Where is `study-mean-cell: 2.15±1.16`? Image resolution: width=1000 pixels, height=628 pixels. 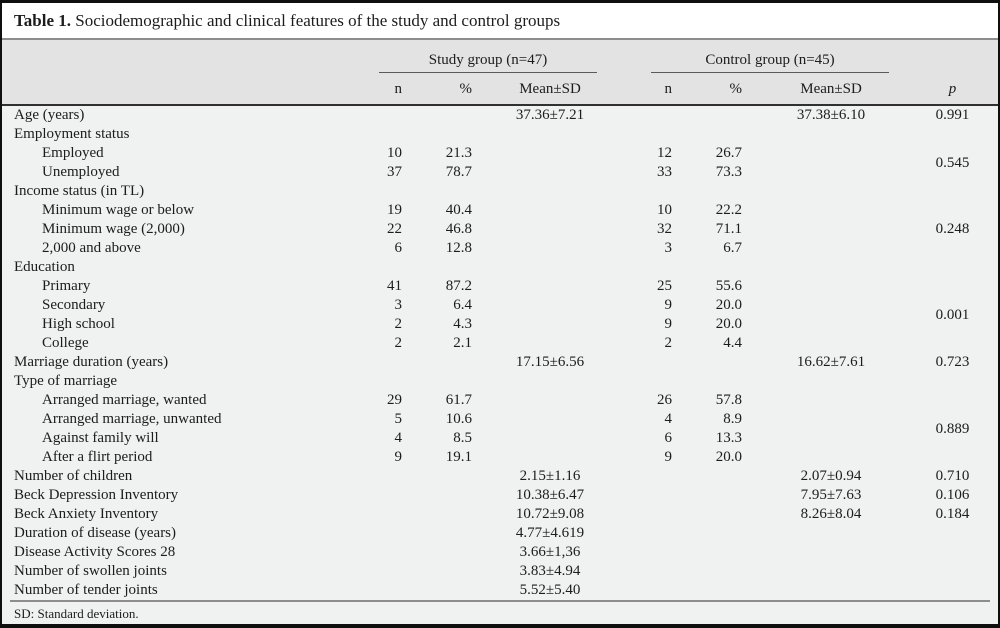 study-mean-cell: 2.15±1.16 is located at coordinates (550, 476).